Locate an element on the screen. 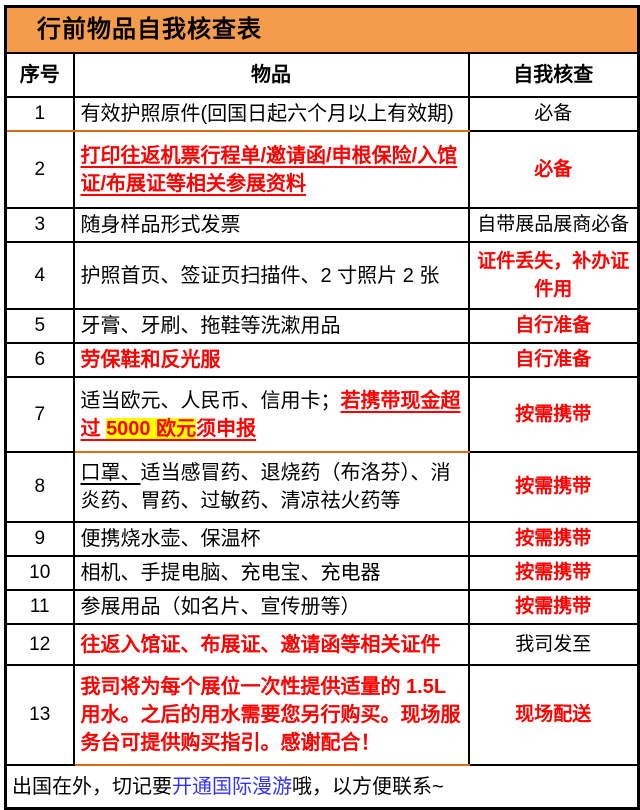  table-row: 3 随身样品形式发票 自带展品展商必备 is located at coordinates (322, 225).